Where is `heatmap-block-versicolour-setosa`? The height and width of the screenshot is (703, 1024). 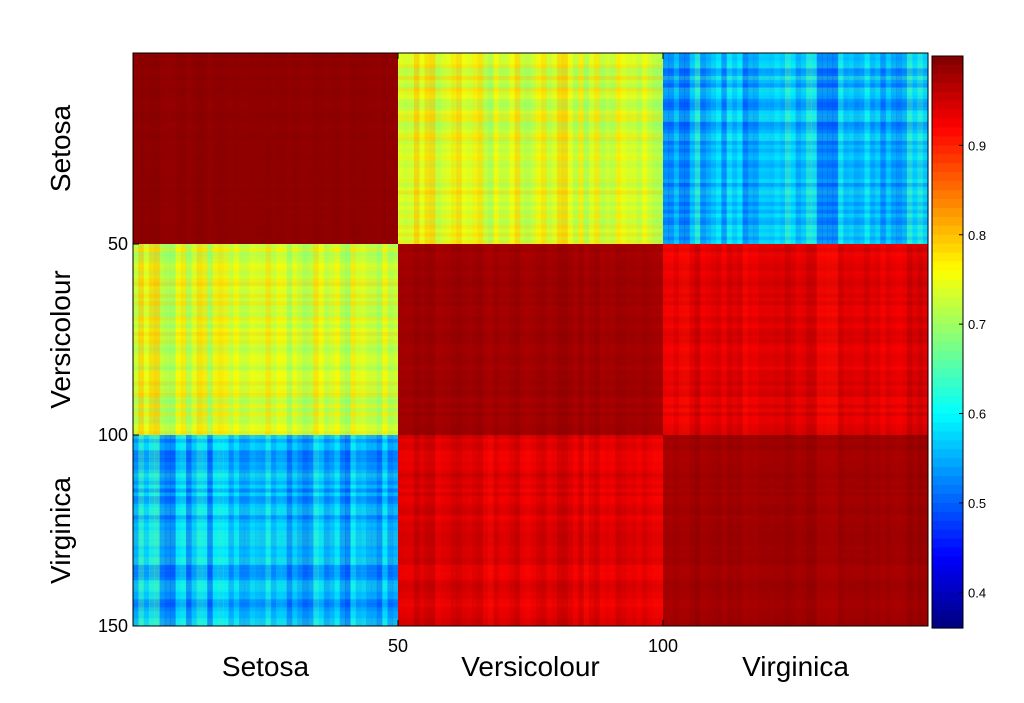 heatmap-block-versicolour-setosa is located at coordinates (266, 340).